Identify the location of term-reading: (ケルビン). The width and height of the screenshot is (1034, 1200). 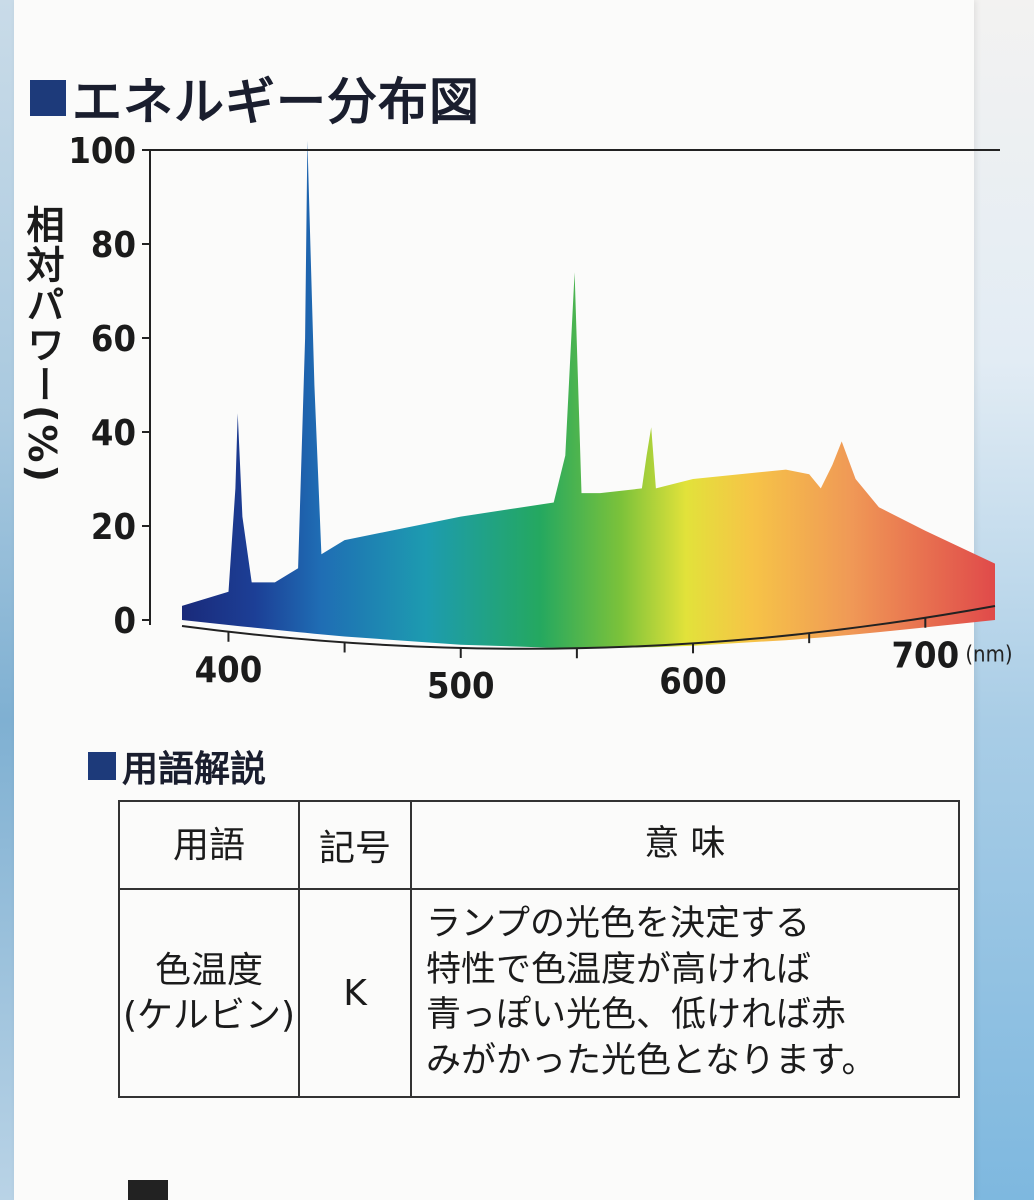
(209, 1015).